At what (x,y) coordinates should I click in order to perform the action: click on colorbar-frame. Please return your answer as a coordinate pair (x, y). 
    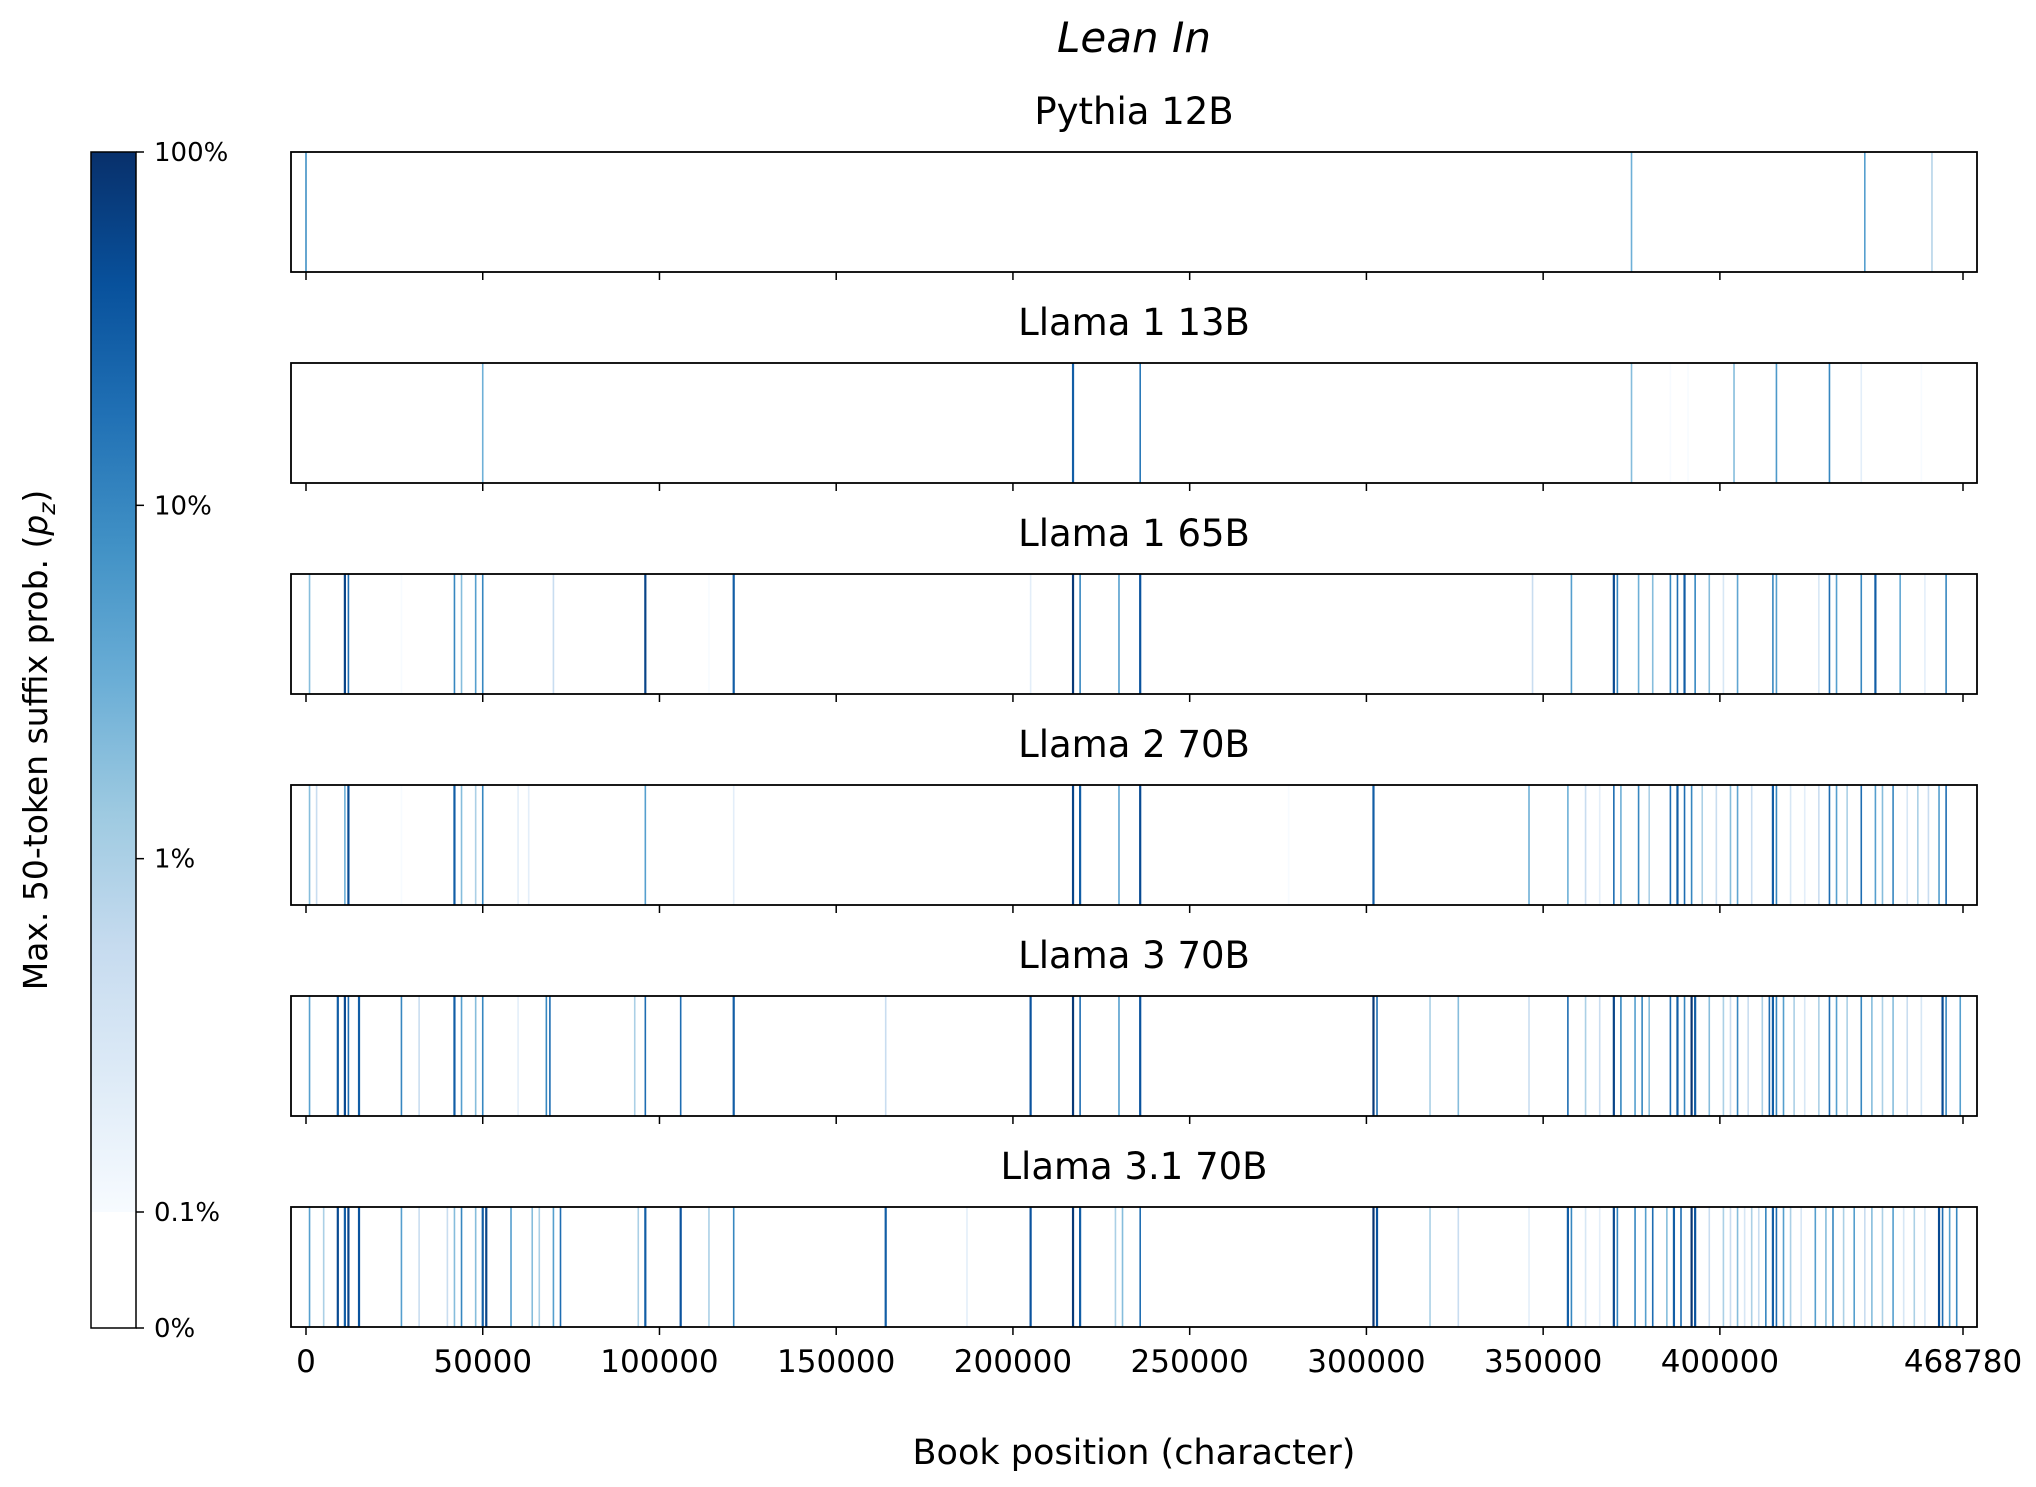
    Looking at the image, I should click on (113, 740).